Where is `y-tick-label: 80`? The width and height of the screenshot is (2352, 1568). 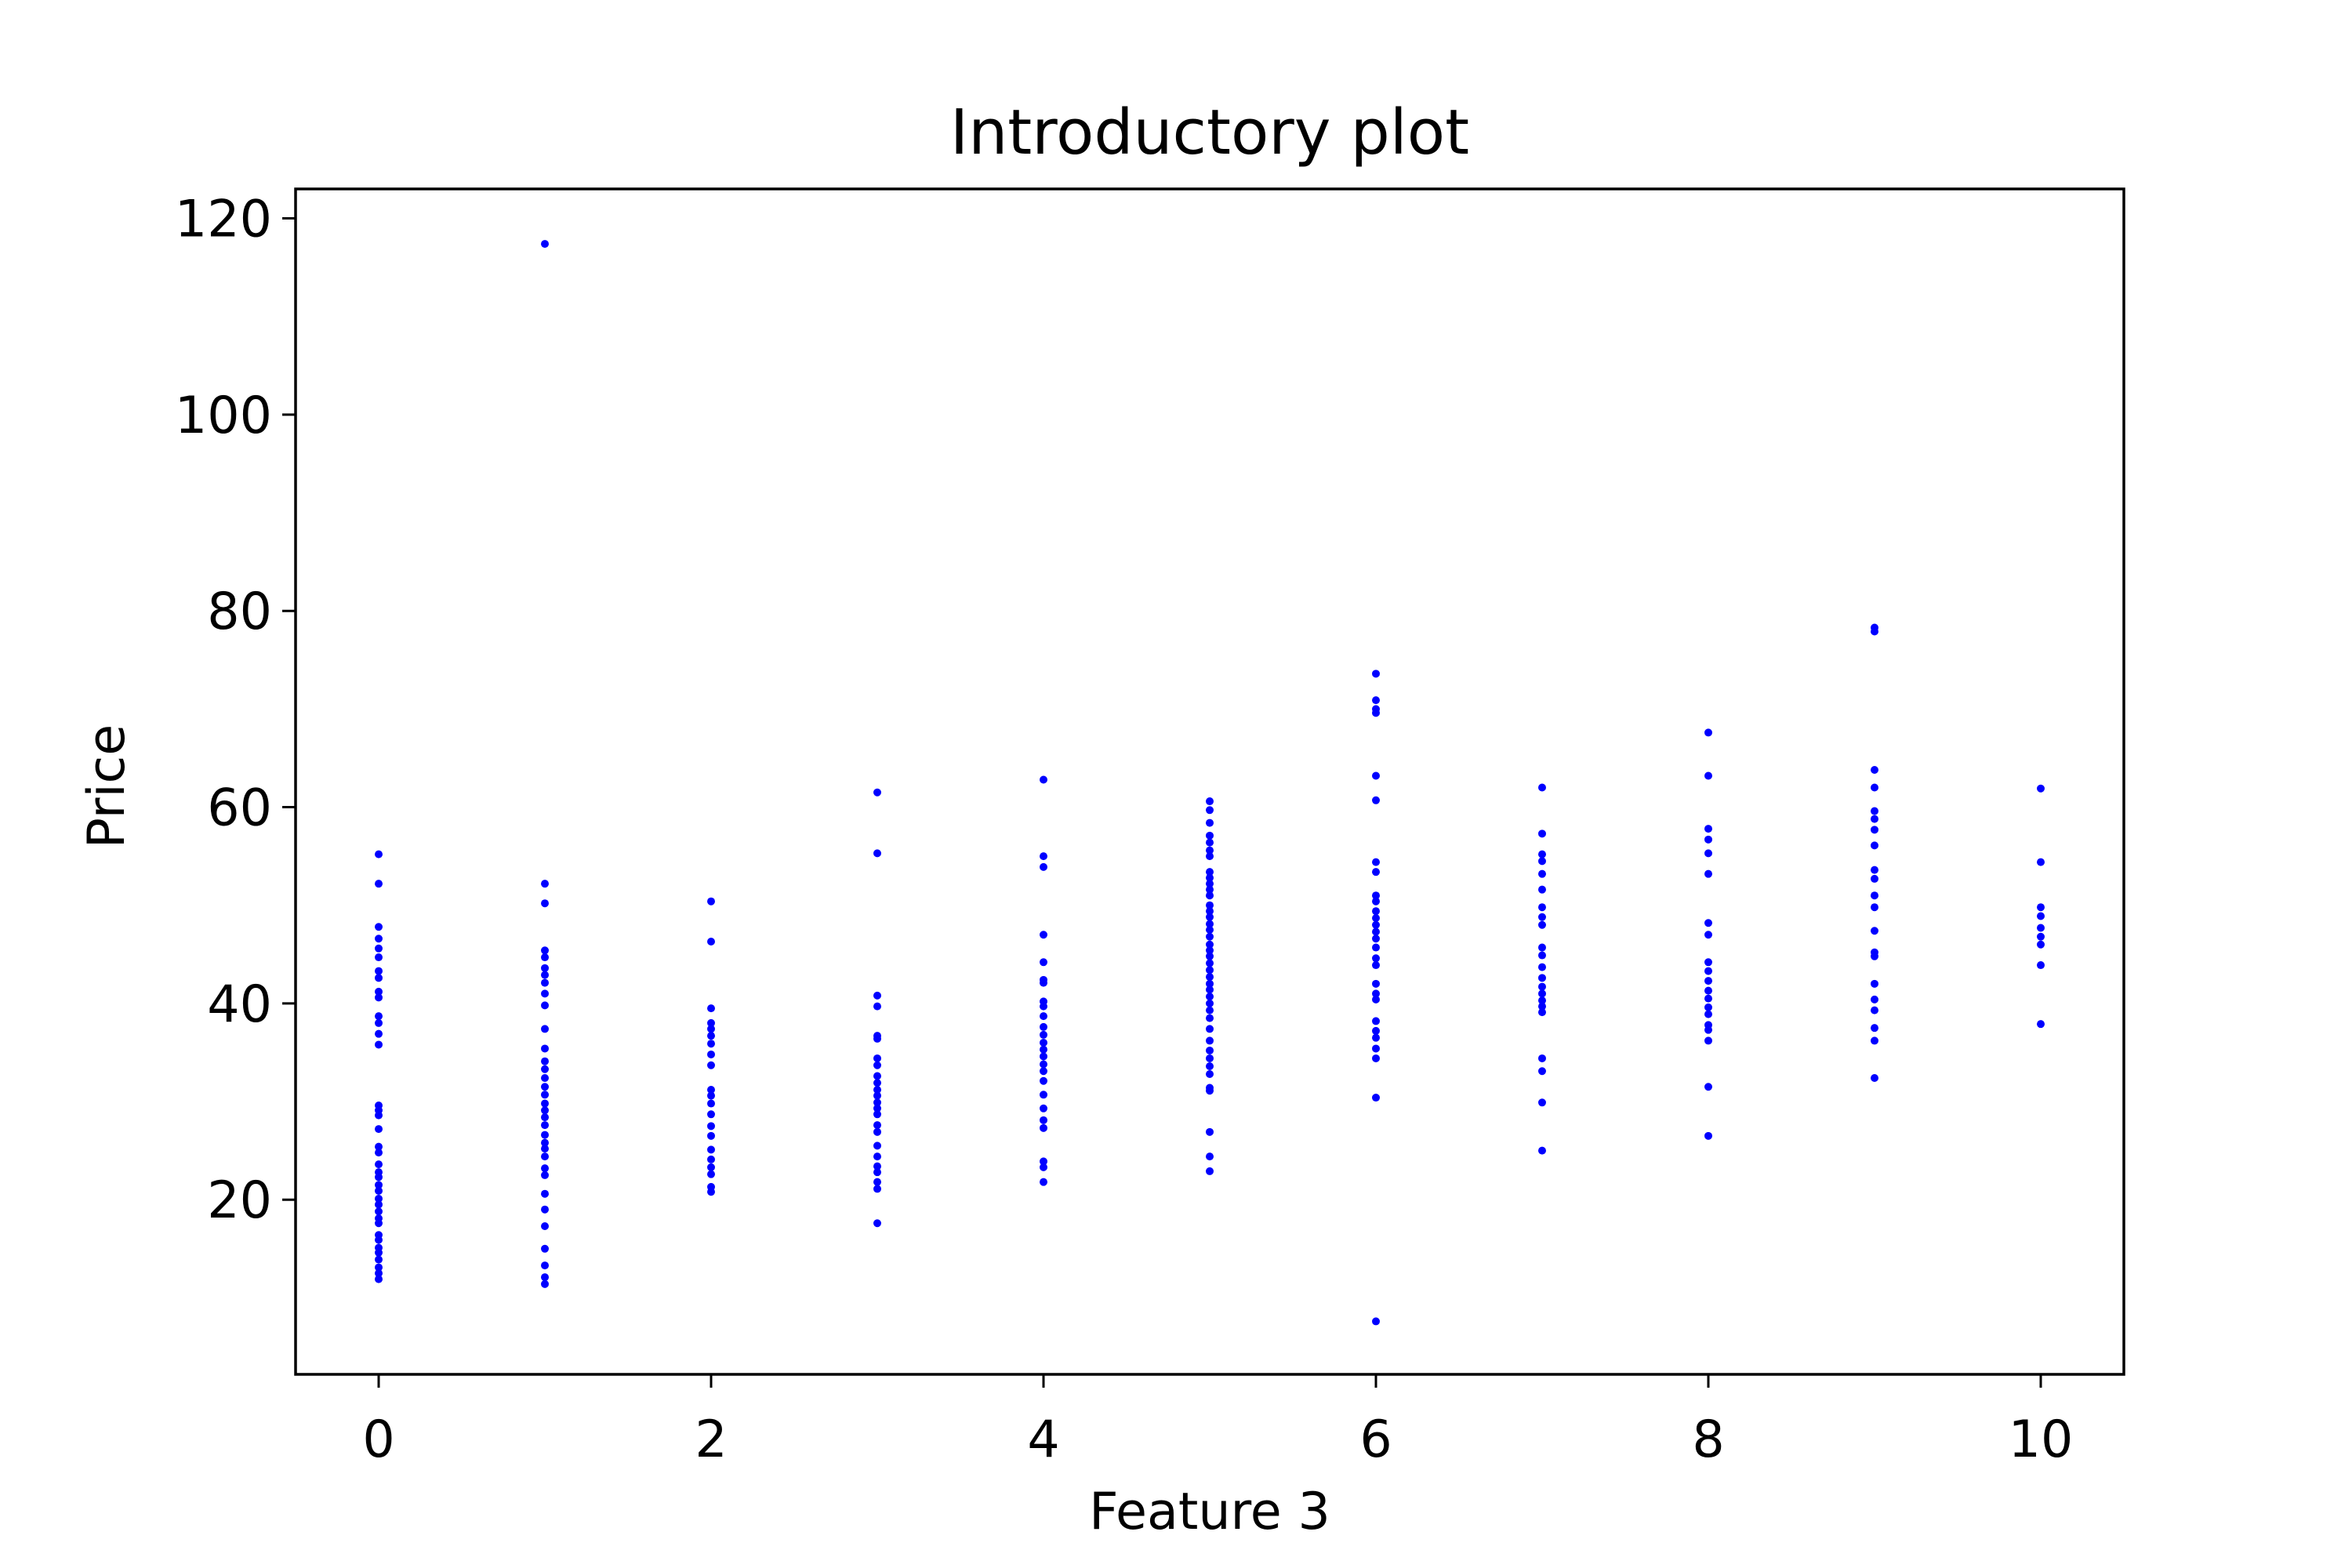
y-tick-label: 80 is located at coordinates (239, 612).